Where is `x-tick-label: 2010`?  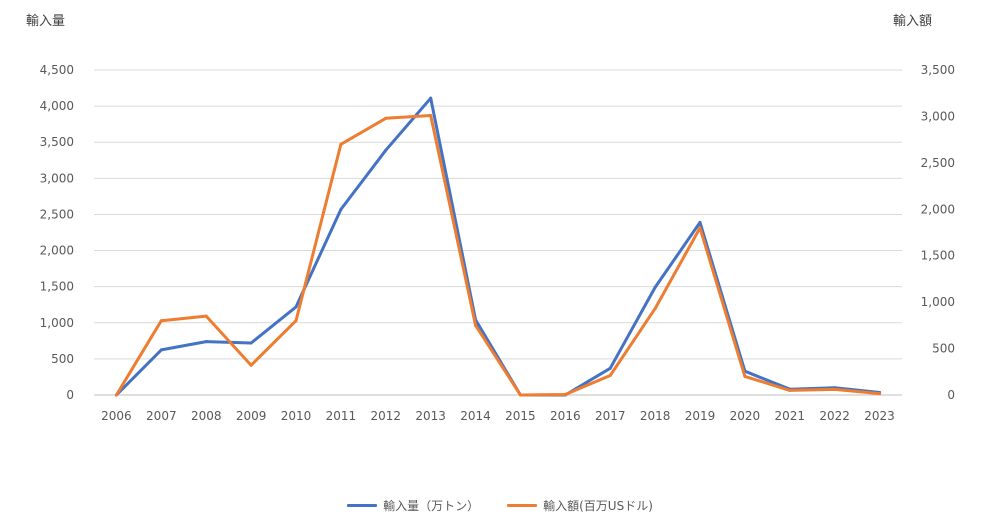
x-tick-label: 2010 is located at coordinates (296, 416).